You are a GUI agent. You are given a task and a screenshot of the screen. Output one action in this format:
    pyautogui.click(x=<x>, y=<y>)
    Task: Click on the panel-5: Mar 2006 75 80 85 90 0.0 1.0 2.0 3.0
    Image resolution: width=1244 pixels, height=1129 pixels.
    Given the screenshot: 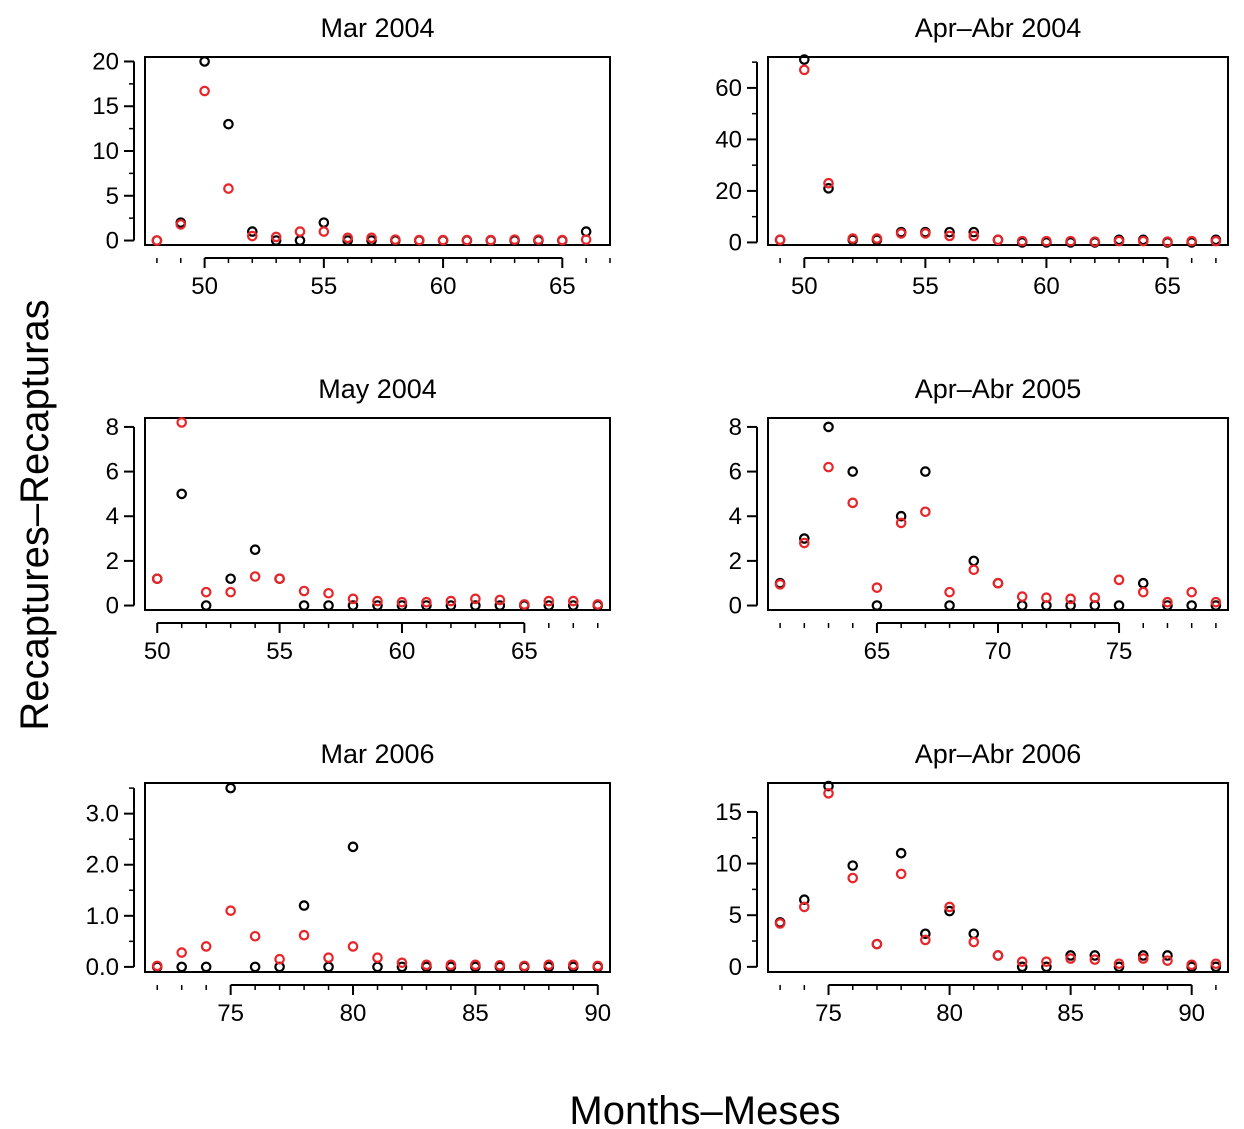 What is the action you would take?
    pyautogui.click(x=348, y=883)
    